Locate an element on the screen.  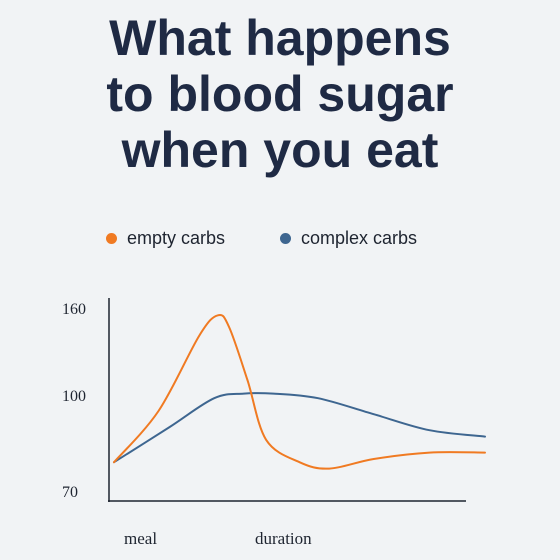
y-tick-labels: 70 100 160 is located at coordinates (74, 401).